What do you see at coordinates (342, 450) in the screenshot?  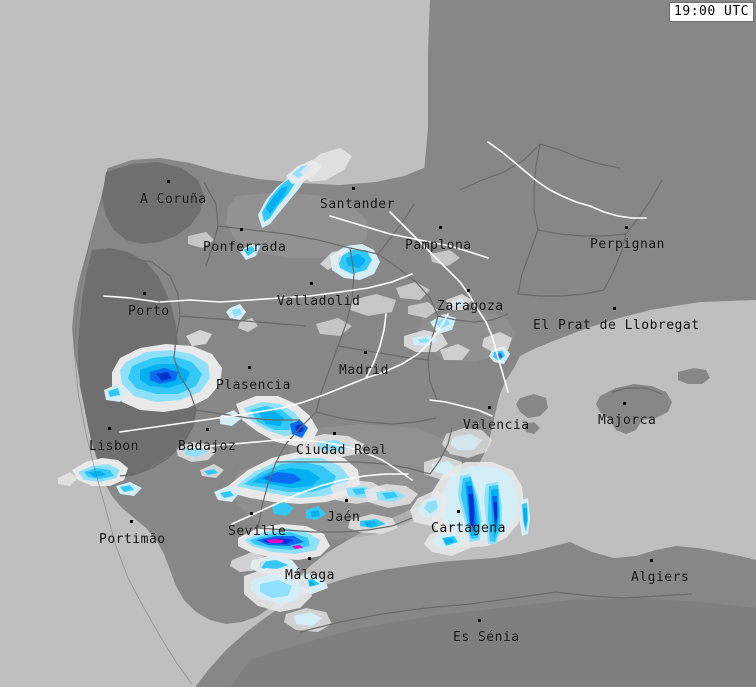 I see `city-label: Ciudad Real` at bounding box center [342, 450].